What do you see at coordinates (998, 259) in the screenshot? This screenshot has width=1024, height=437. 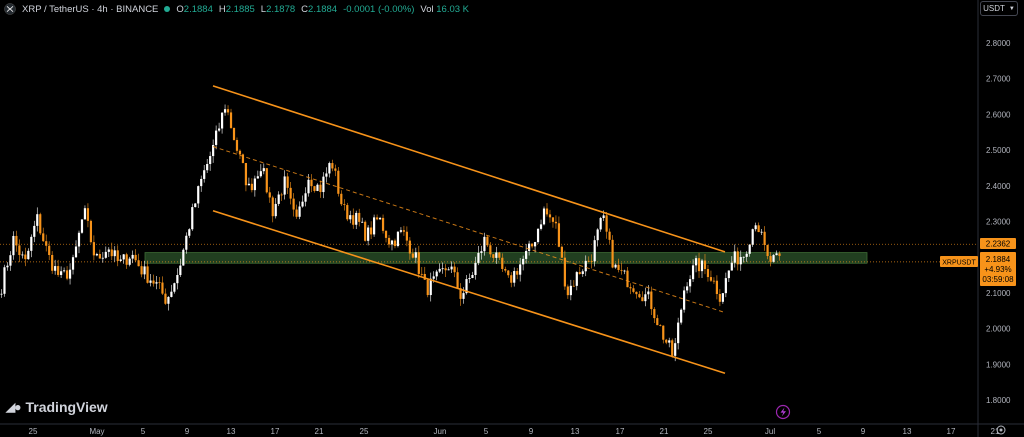 I see `svg-text: 2.1884` at bounding box center [998, 259].